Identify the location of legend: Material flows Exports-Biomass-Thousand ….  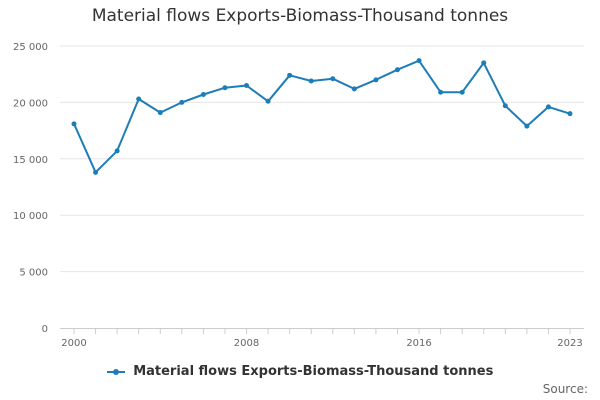
(300, 371).